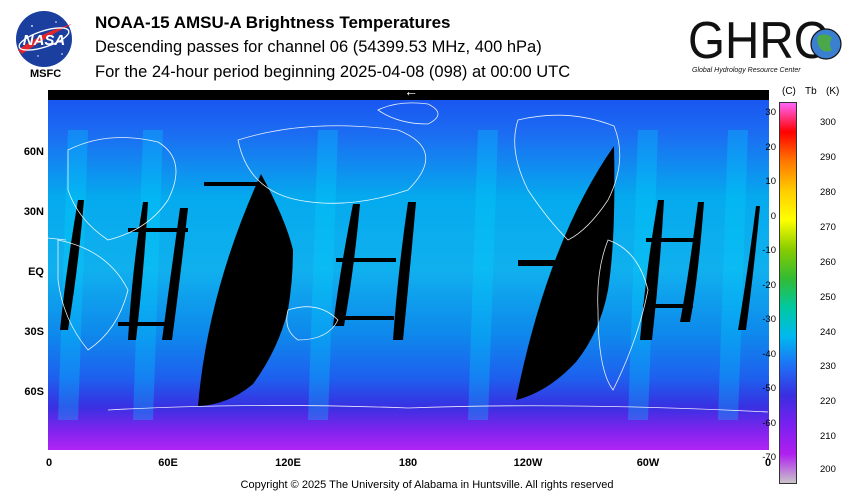 The image size is (854, 502). Describe the element at coordinates (828, 469) in the screenshot. I see `kelvin-tick: 200` at that location.